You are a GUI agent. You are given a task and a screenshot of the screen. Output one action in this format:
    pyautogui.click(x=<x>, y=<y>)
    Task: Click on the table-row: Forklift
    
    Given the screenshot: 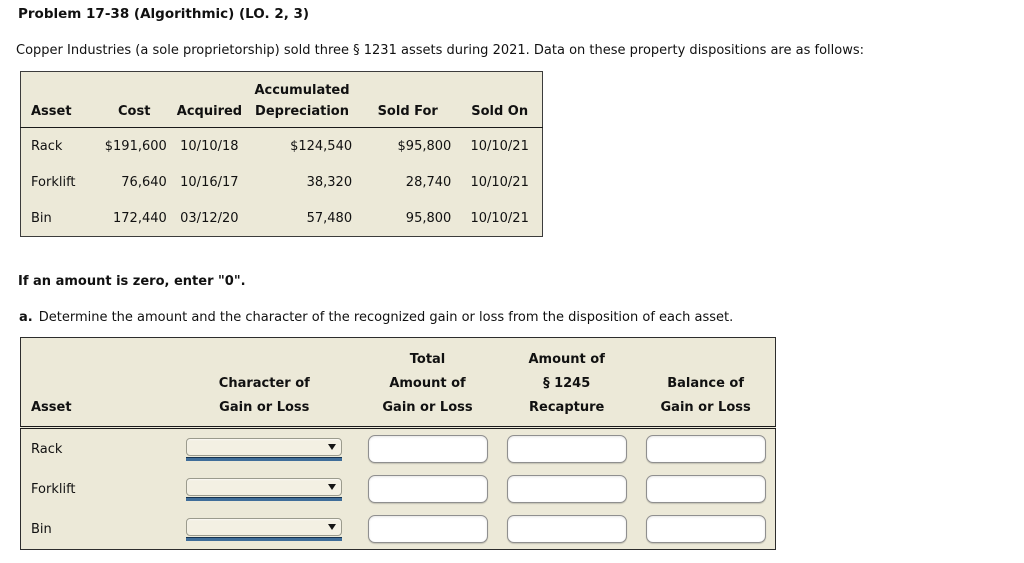 What is the action you would take?
    pyautogui.click(x=398, y=489)
    